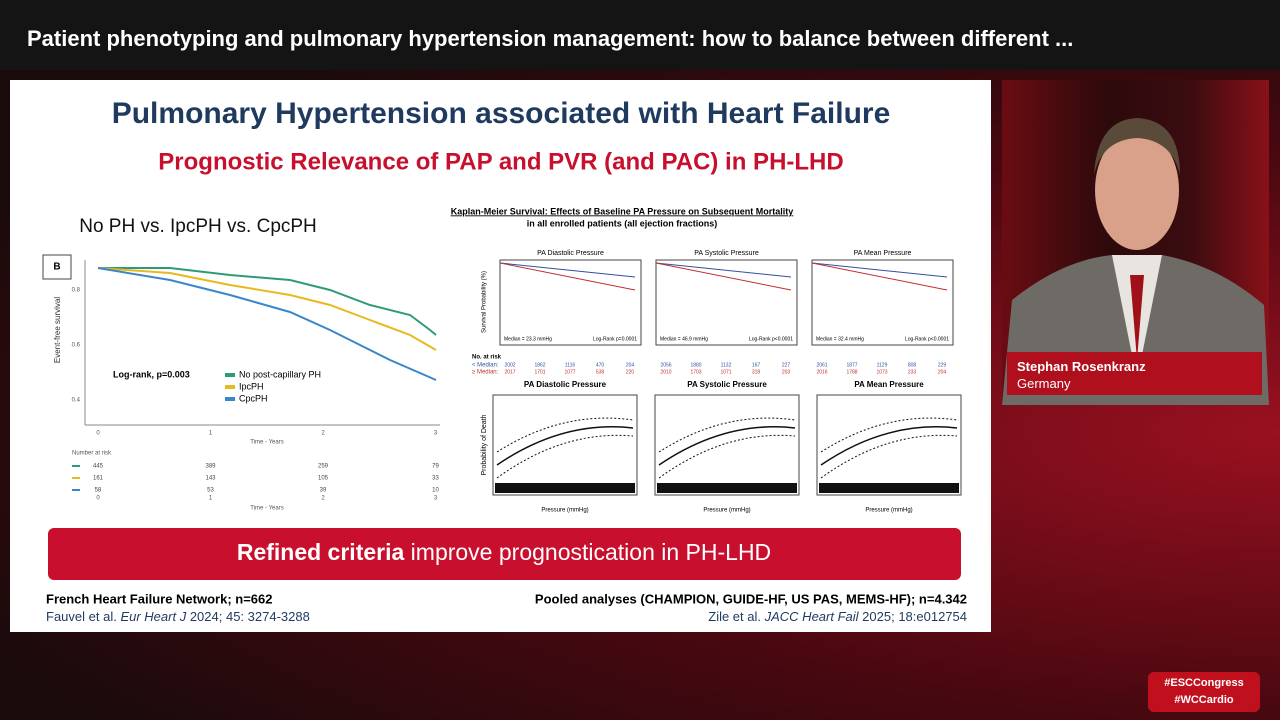 The height and width of the screenshot is (720, 1280). What do you see at coordinates (280, 374) in the screenshot?
I see `legend-label: No post-capillary PH` at bounding box center [280, 374].